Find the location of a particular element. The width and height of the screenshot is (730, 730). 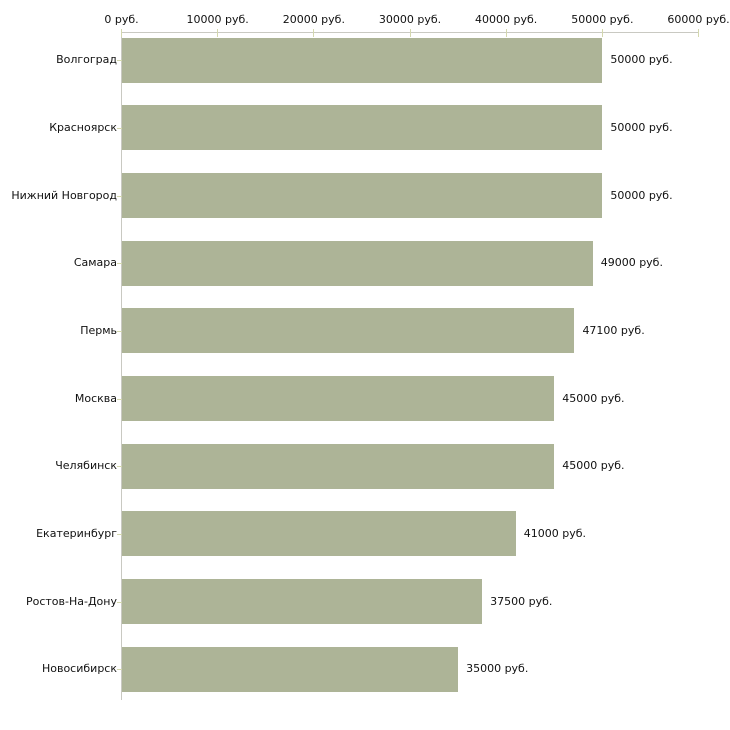

category-label: Ростов-На-Дону is located at coordinates (71, 601).